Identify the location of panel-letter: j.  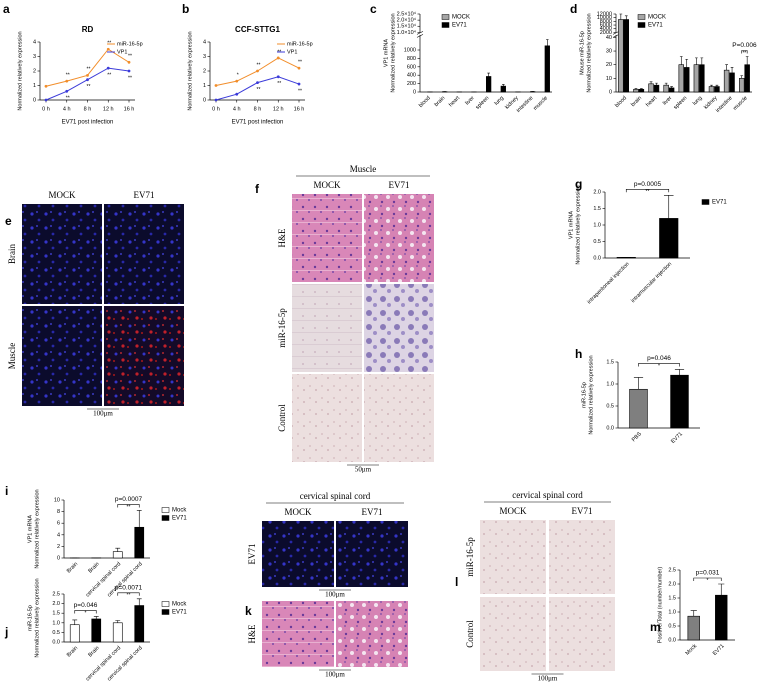
(6, 632).